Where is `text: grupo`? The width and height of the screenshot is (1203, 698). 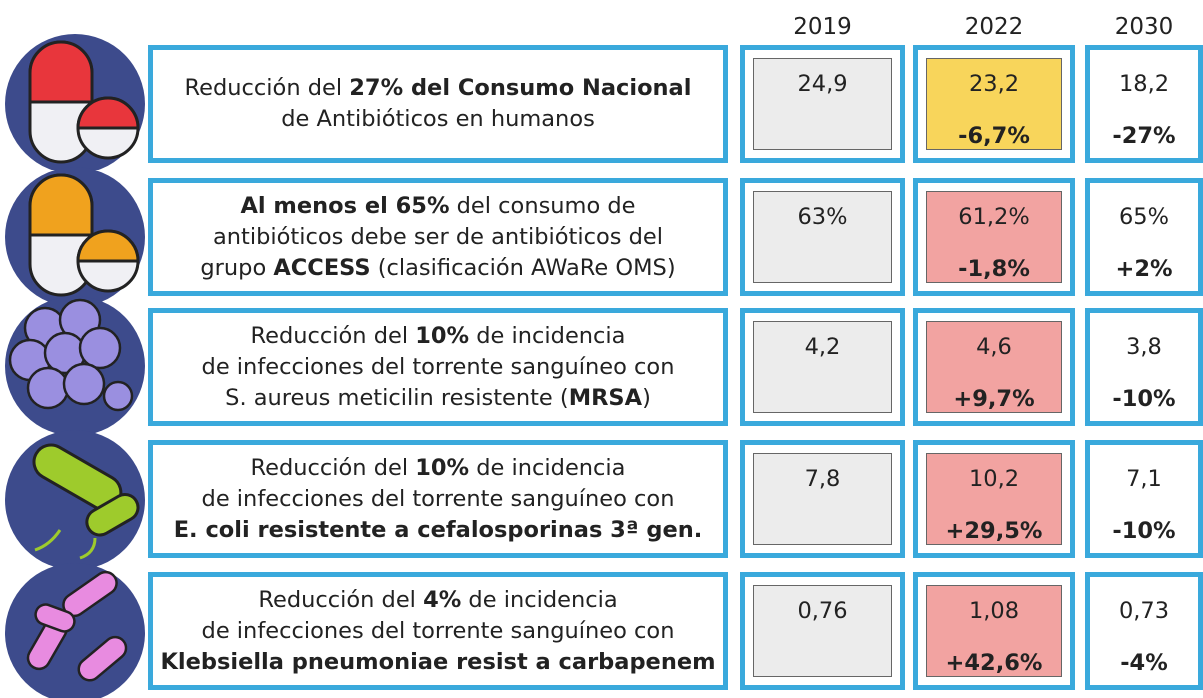 text: grupo is located at coordinates (237, 267).